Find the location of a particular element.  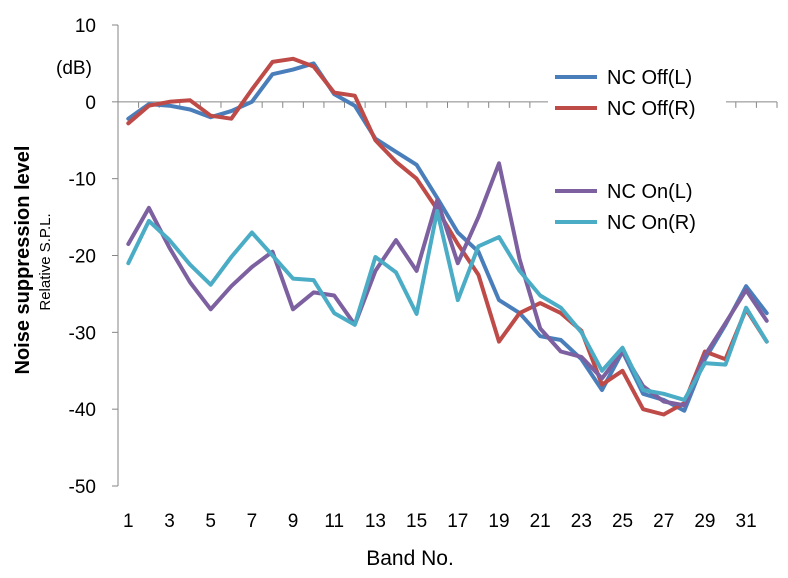

y-tick-label: -10 is located at coordinates (82, 180).